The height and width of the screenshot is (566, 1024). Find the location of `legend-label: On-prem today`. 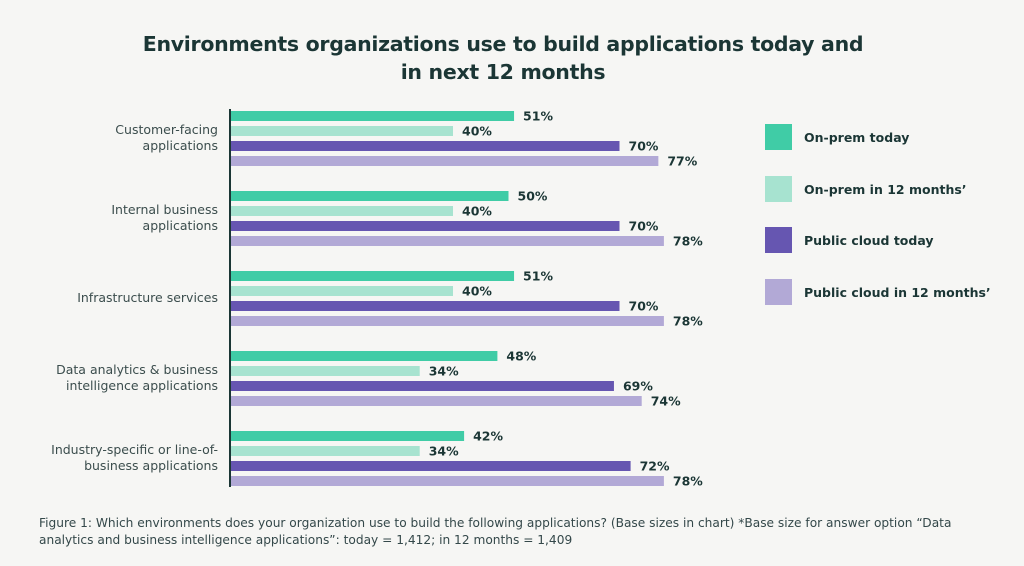

legend-label: On-prem today is located at coordinates (857, 137).